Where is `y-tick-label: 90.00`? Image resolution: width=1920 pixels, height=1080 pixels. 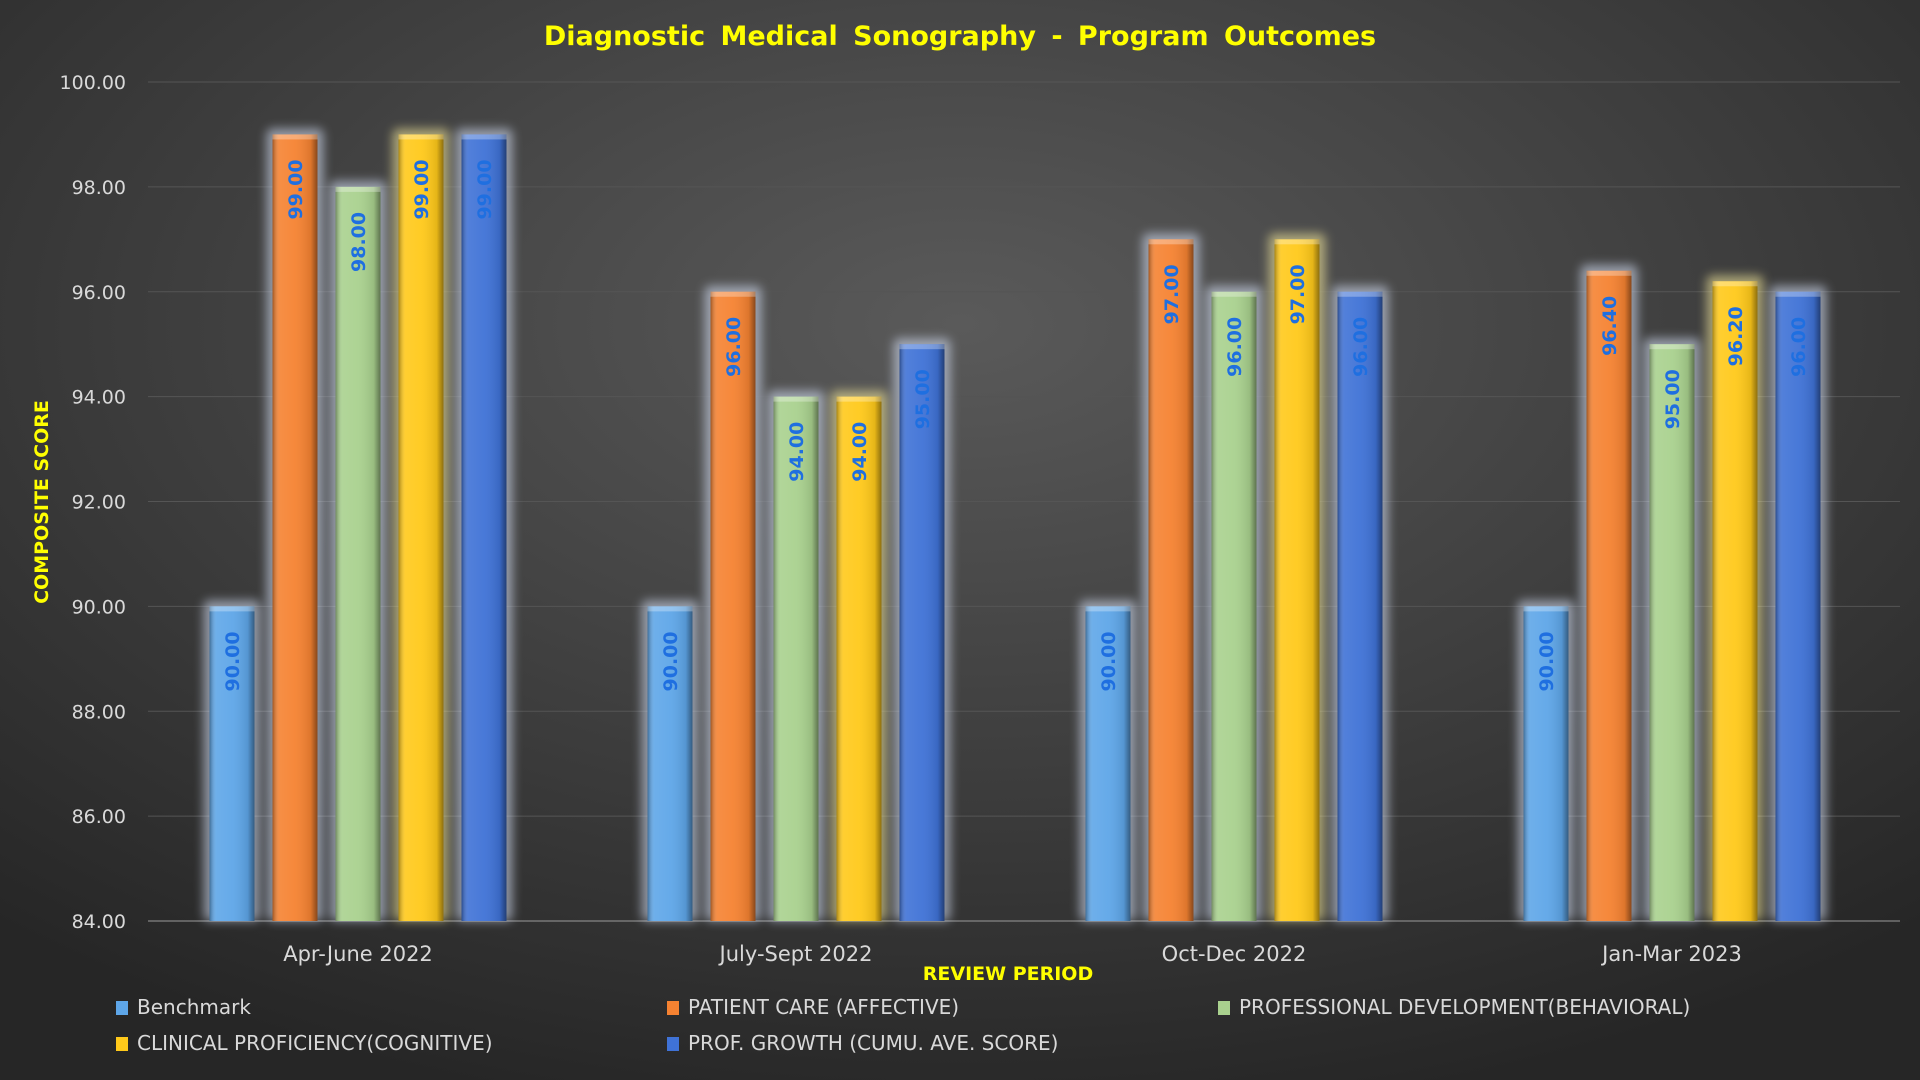
y-tick-label: 90.00 is located at coordinates (99, 607).